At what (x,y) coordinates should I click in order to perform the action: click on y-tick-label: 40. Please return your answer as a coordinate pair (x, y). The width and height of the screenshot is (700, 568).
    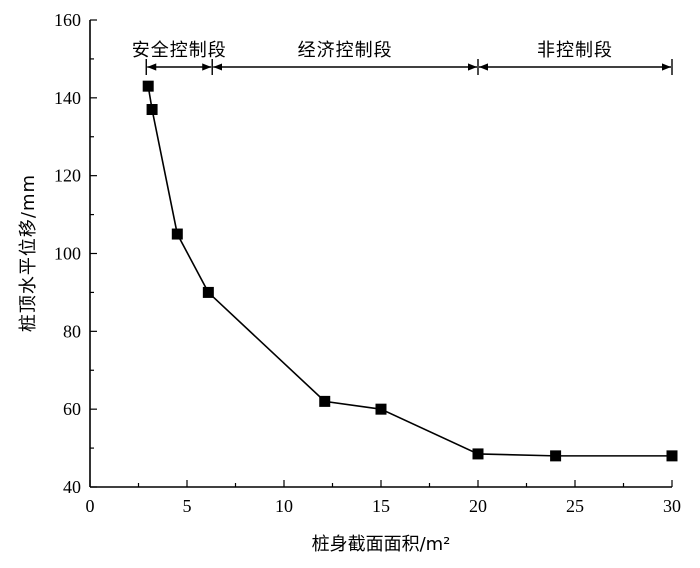
    Looking at the image, I should click on (72, 487).